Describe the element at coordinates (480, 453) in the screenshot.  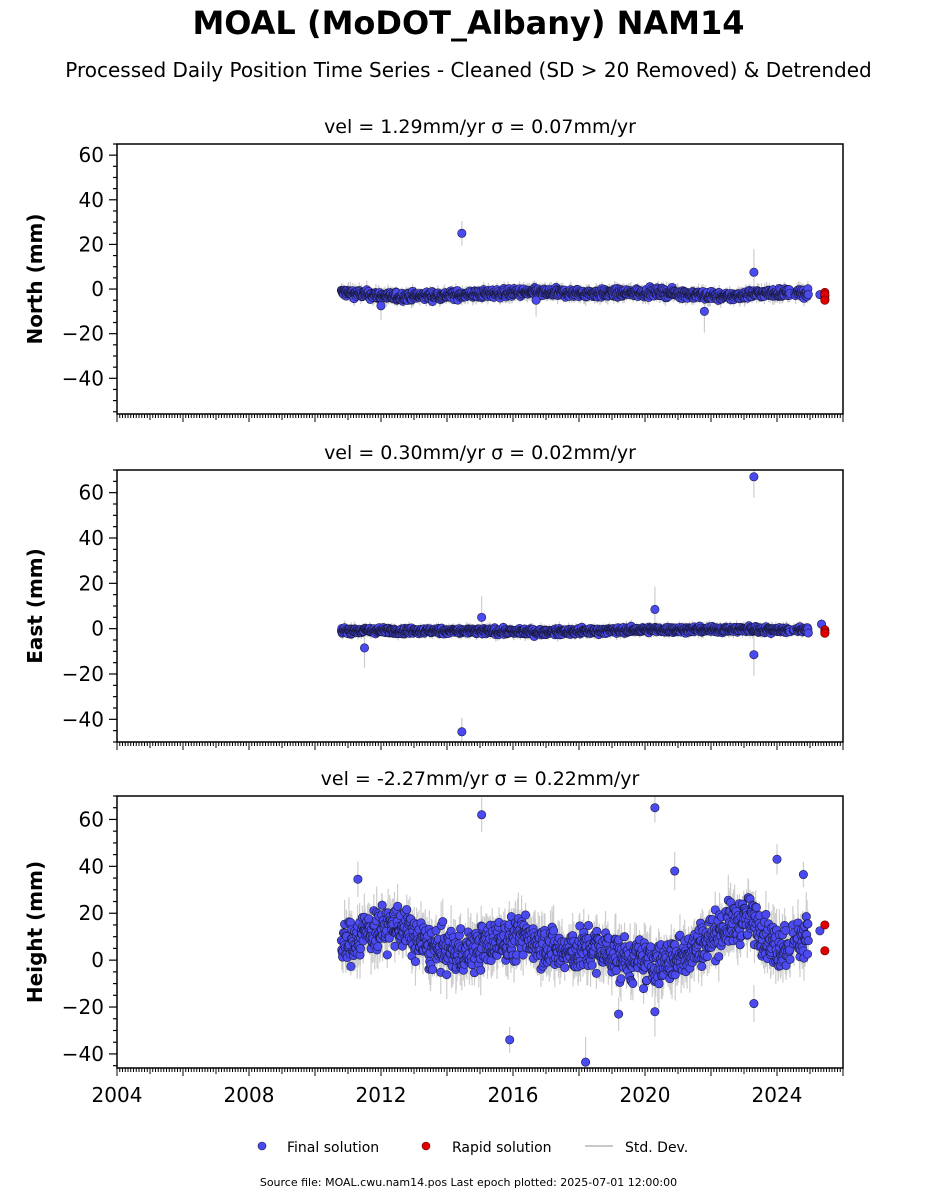
I see `panel-title: vel = 0.30mm/yr σ = 0.02mm/yr` at that location.